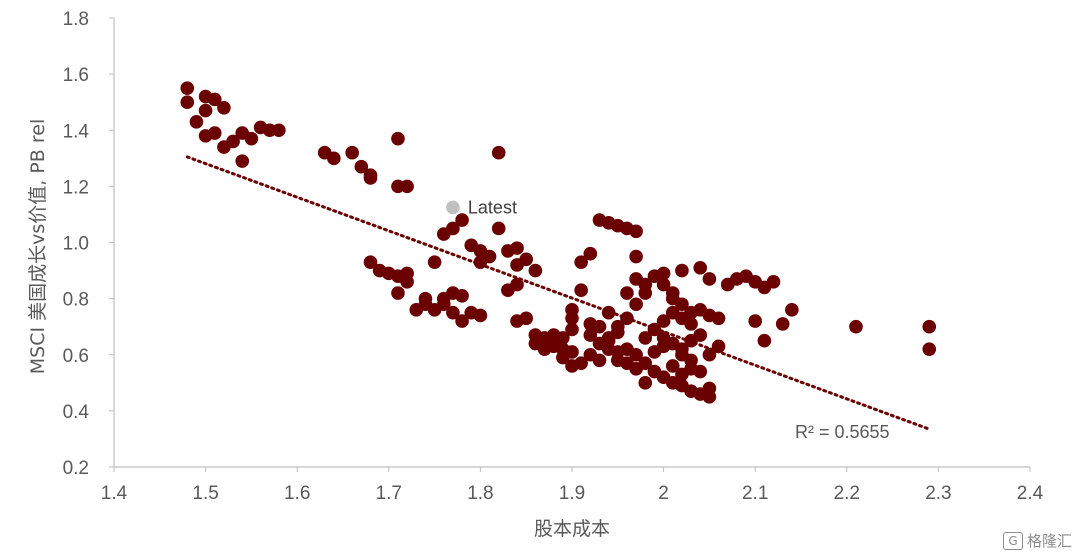 The height and width of the screenshot is (557, 1080). Describe the element at coordinates (76, 187) in the screenshot. I see `y-tick-label: 1.2` at that location.